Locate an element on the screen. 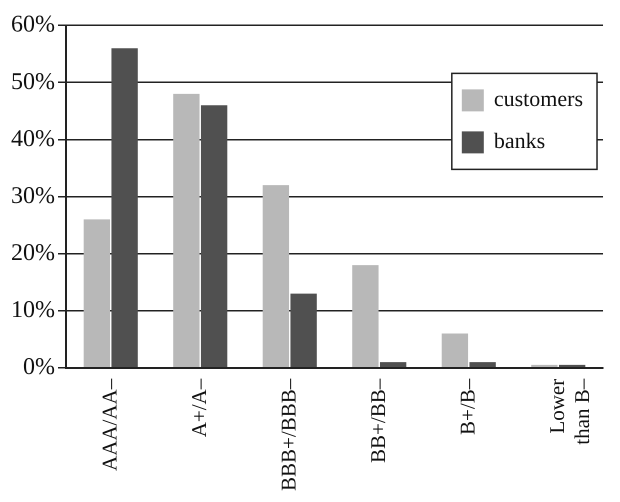 This screenshot has height=502, width=620. legend-label: customers is located at coordinates (539, 99).